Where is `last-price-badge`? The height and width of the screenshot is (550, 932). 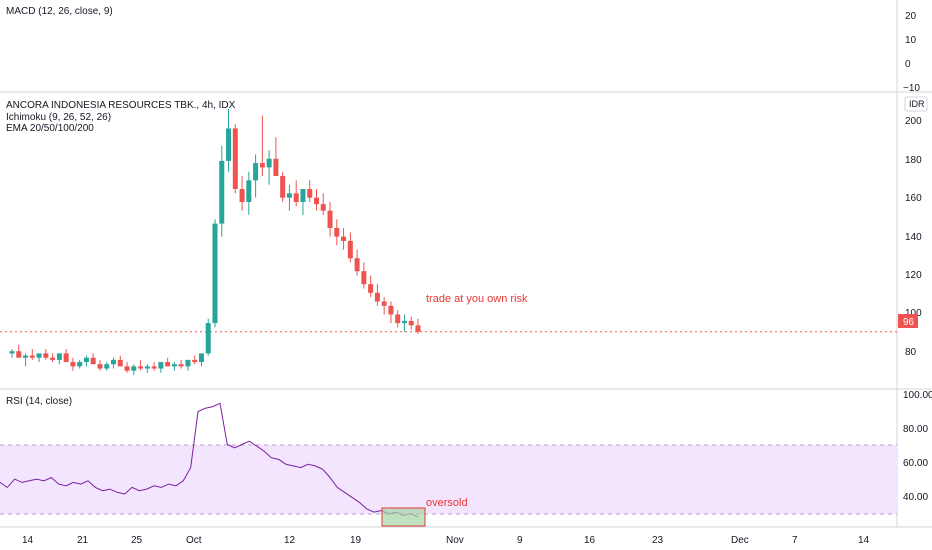
last-price-badge is located at coordinates (908, 321).